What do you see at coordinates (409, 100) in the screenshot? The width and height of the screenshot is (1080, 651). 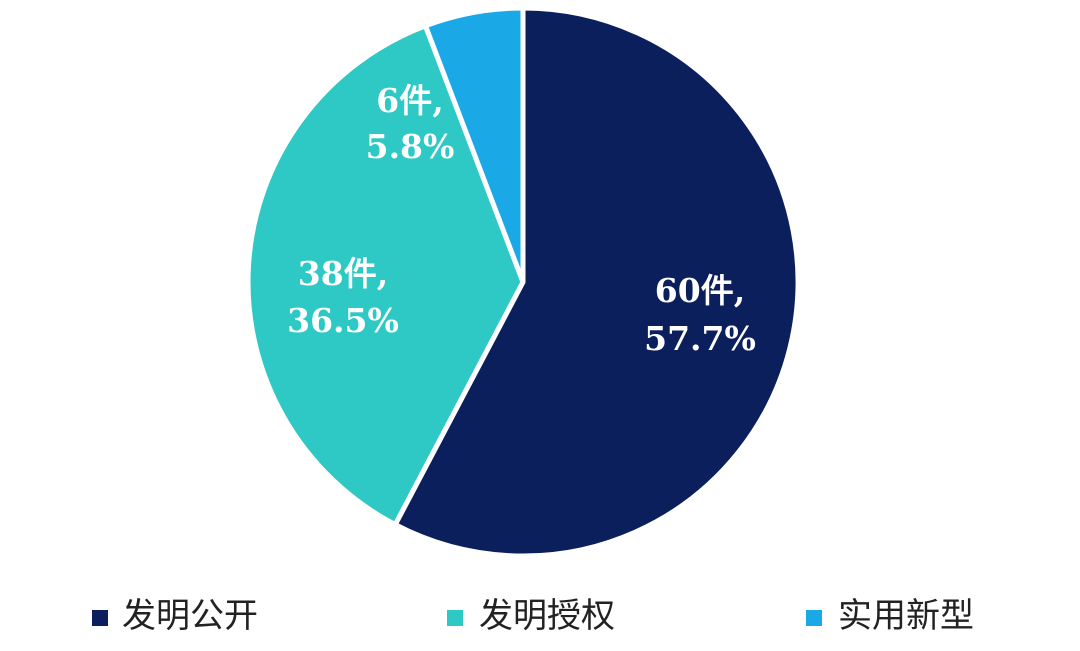 I see `data-label-count: 6件,` at bounding box center [409, 100].